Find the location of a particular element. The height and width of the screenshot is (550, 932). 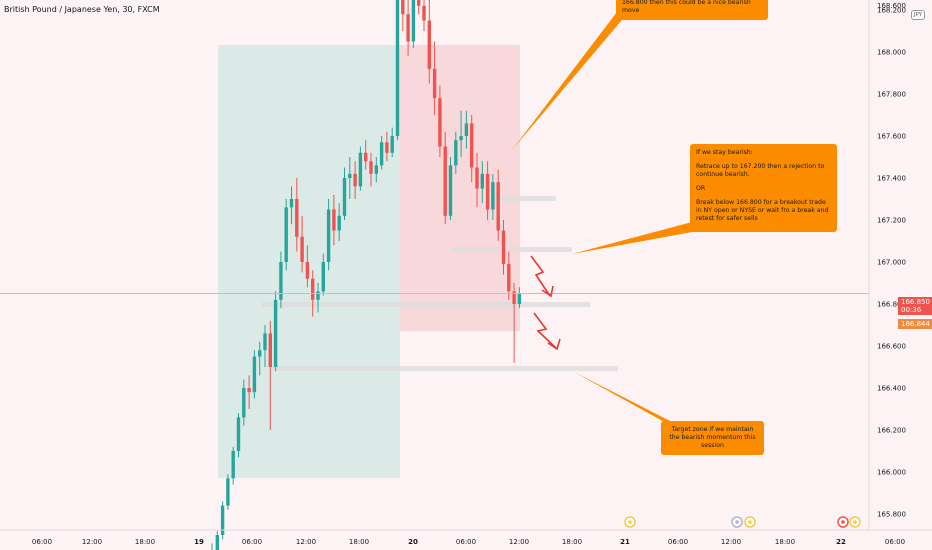

price-tick-label: 166.400 is located at coordinates (891, 389).